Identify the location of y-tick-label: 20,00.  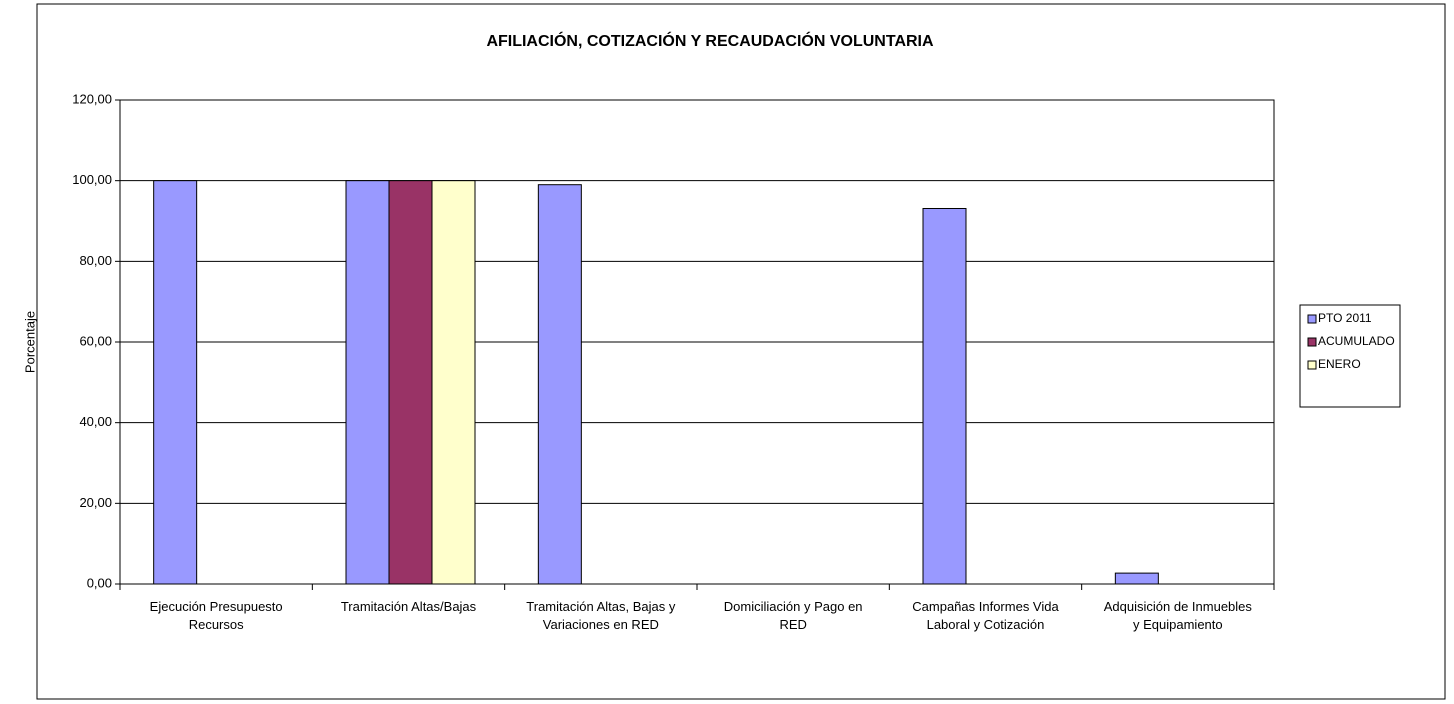
(95, 502).